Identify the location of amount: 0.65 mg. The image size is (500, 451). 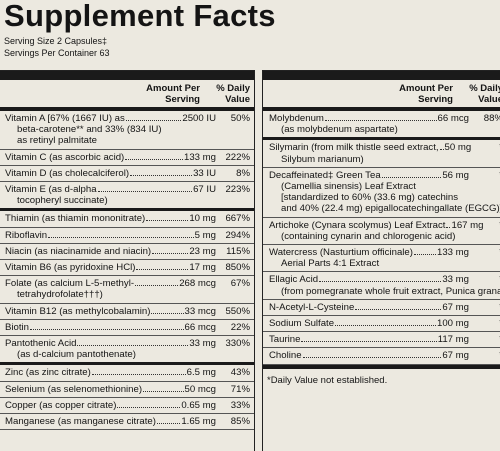
(198, 405).